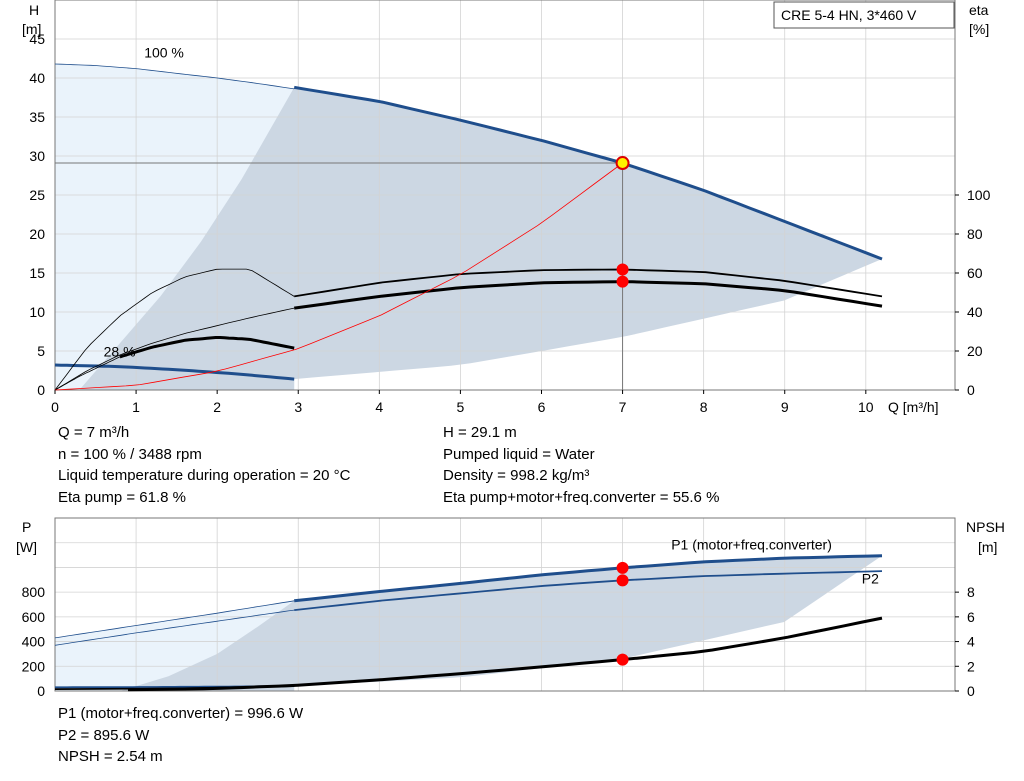  Describe the element at coordinates (979, 29) in the screenshot. I see `y-right-label-2: [%]` at that location.